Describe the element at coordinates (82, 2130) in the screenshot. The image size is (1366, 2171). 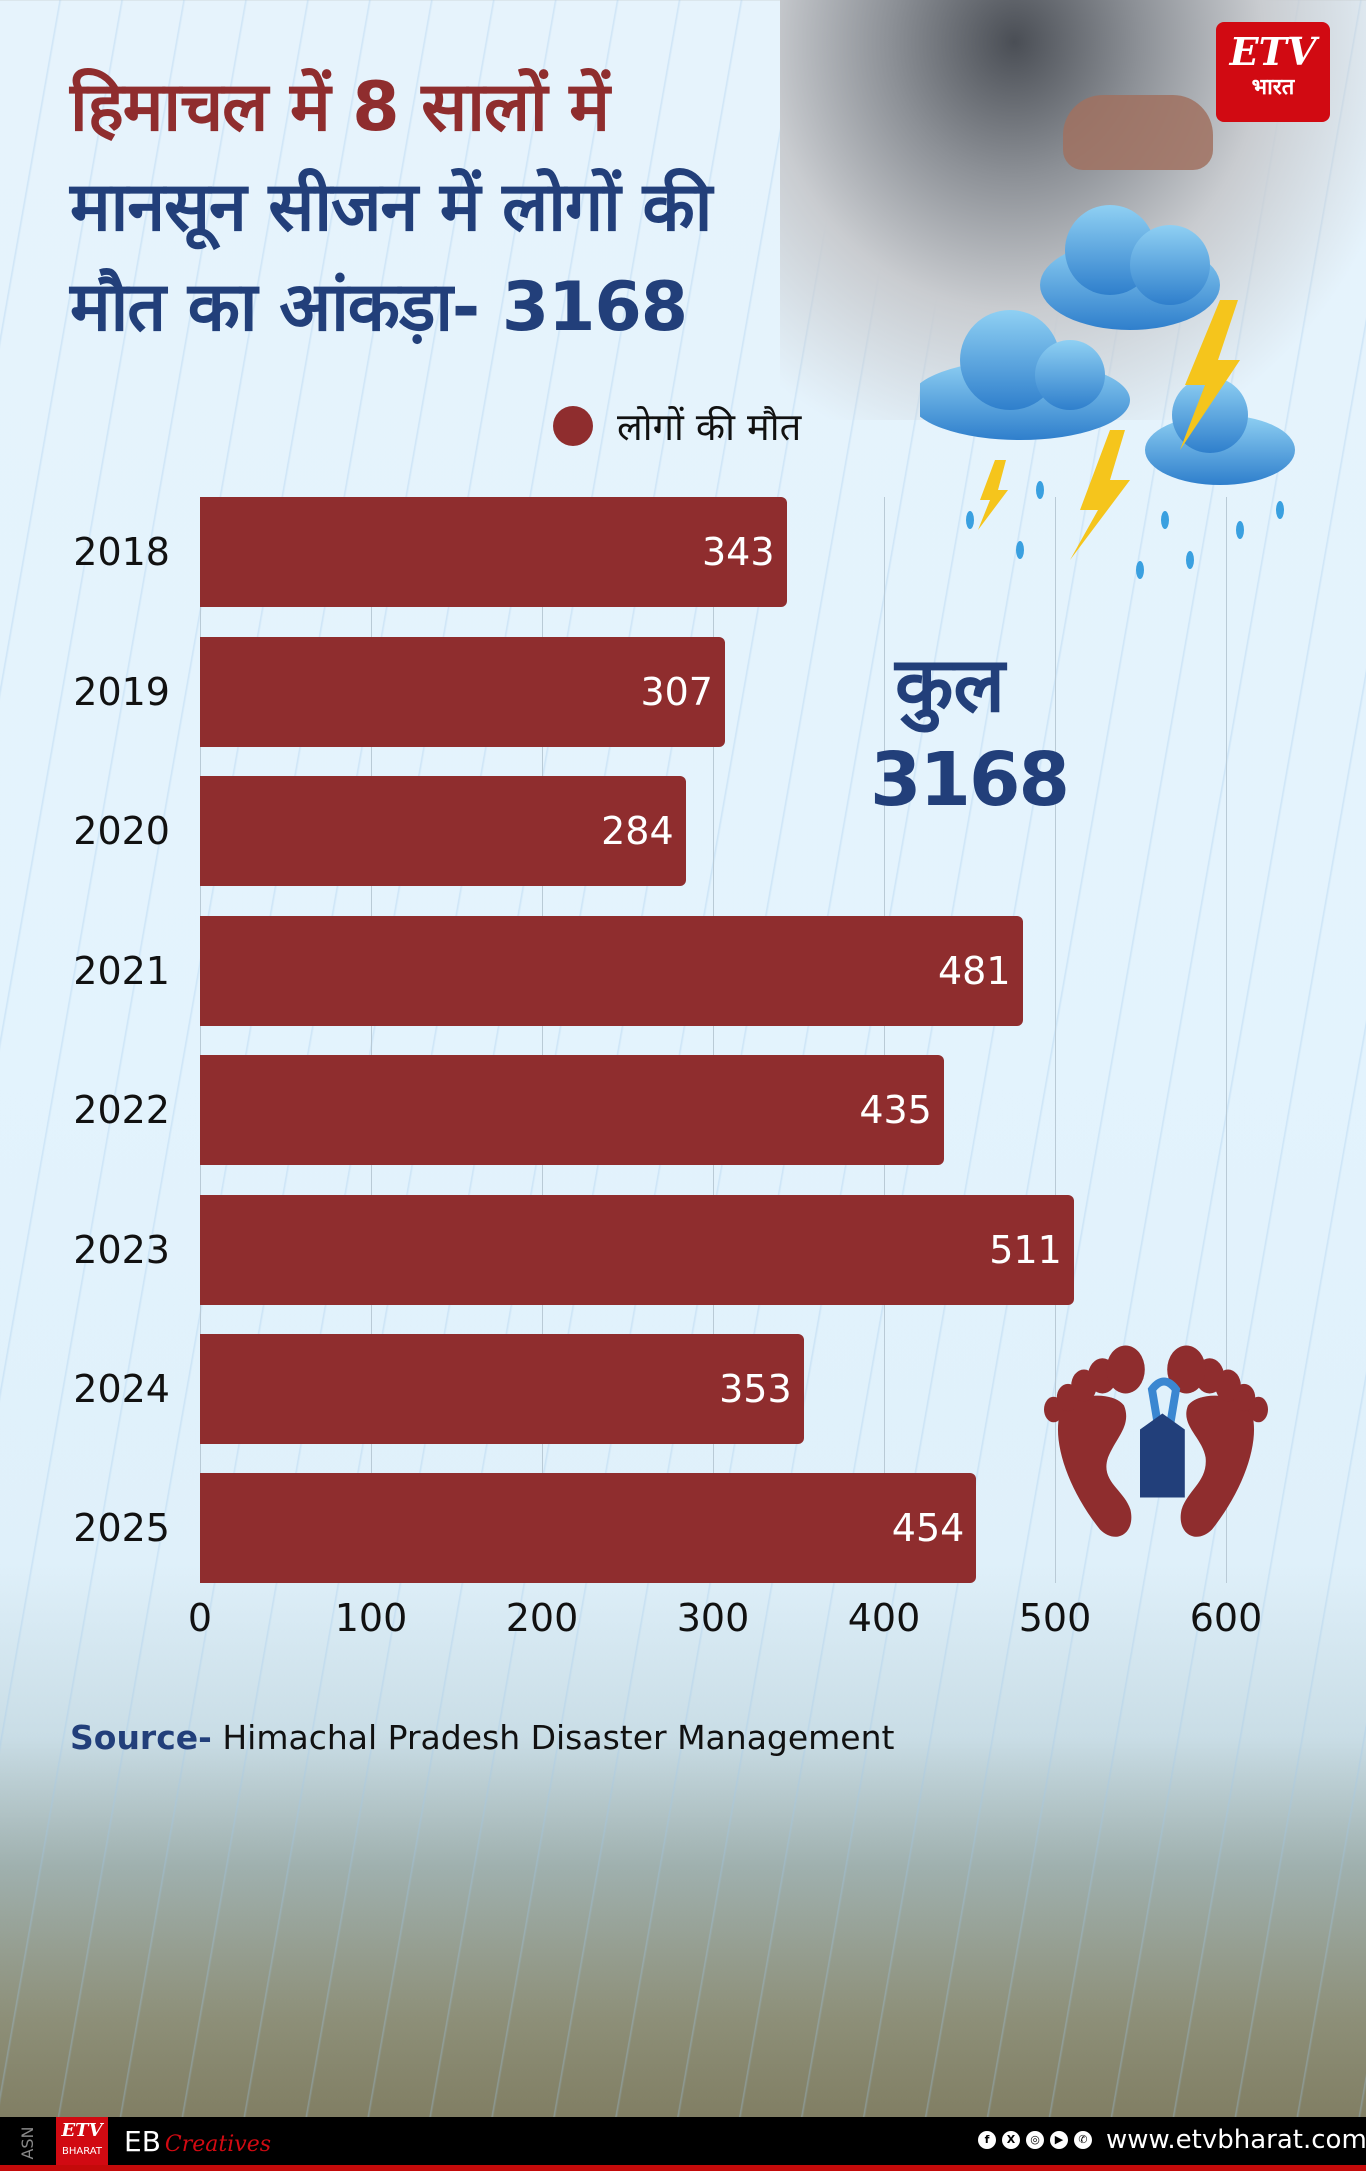
I see `footer-logo-etv: ETV` at that location.